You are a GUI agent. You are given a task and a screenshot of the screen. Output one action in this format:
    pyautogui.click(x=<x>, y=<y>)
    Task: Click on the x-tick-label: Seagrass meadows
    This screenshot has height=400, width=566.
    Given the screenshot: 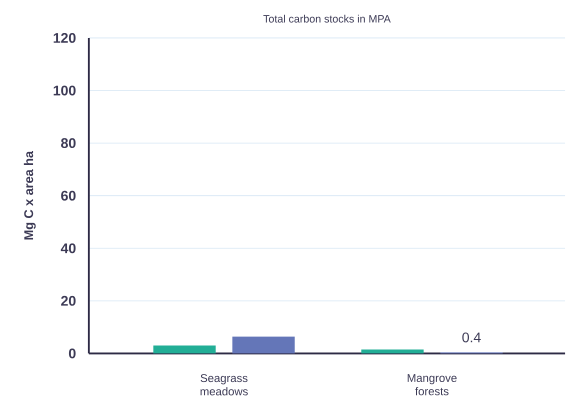 What is the action you would take?
    pyautogui.click(x=224, y=385)
    